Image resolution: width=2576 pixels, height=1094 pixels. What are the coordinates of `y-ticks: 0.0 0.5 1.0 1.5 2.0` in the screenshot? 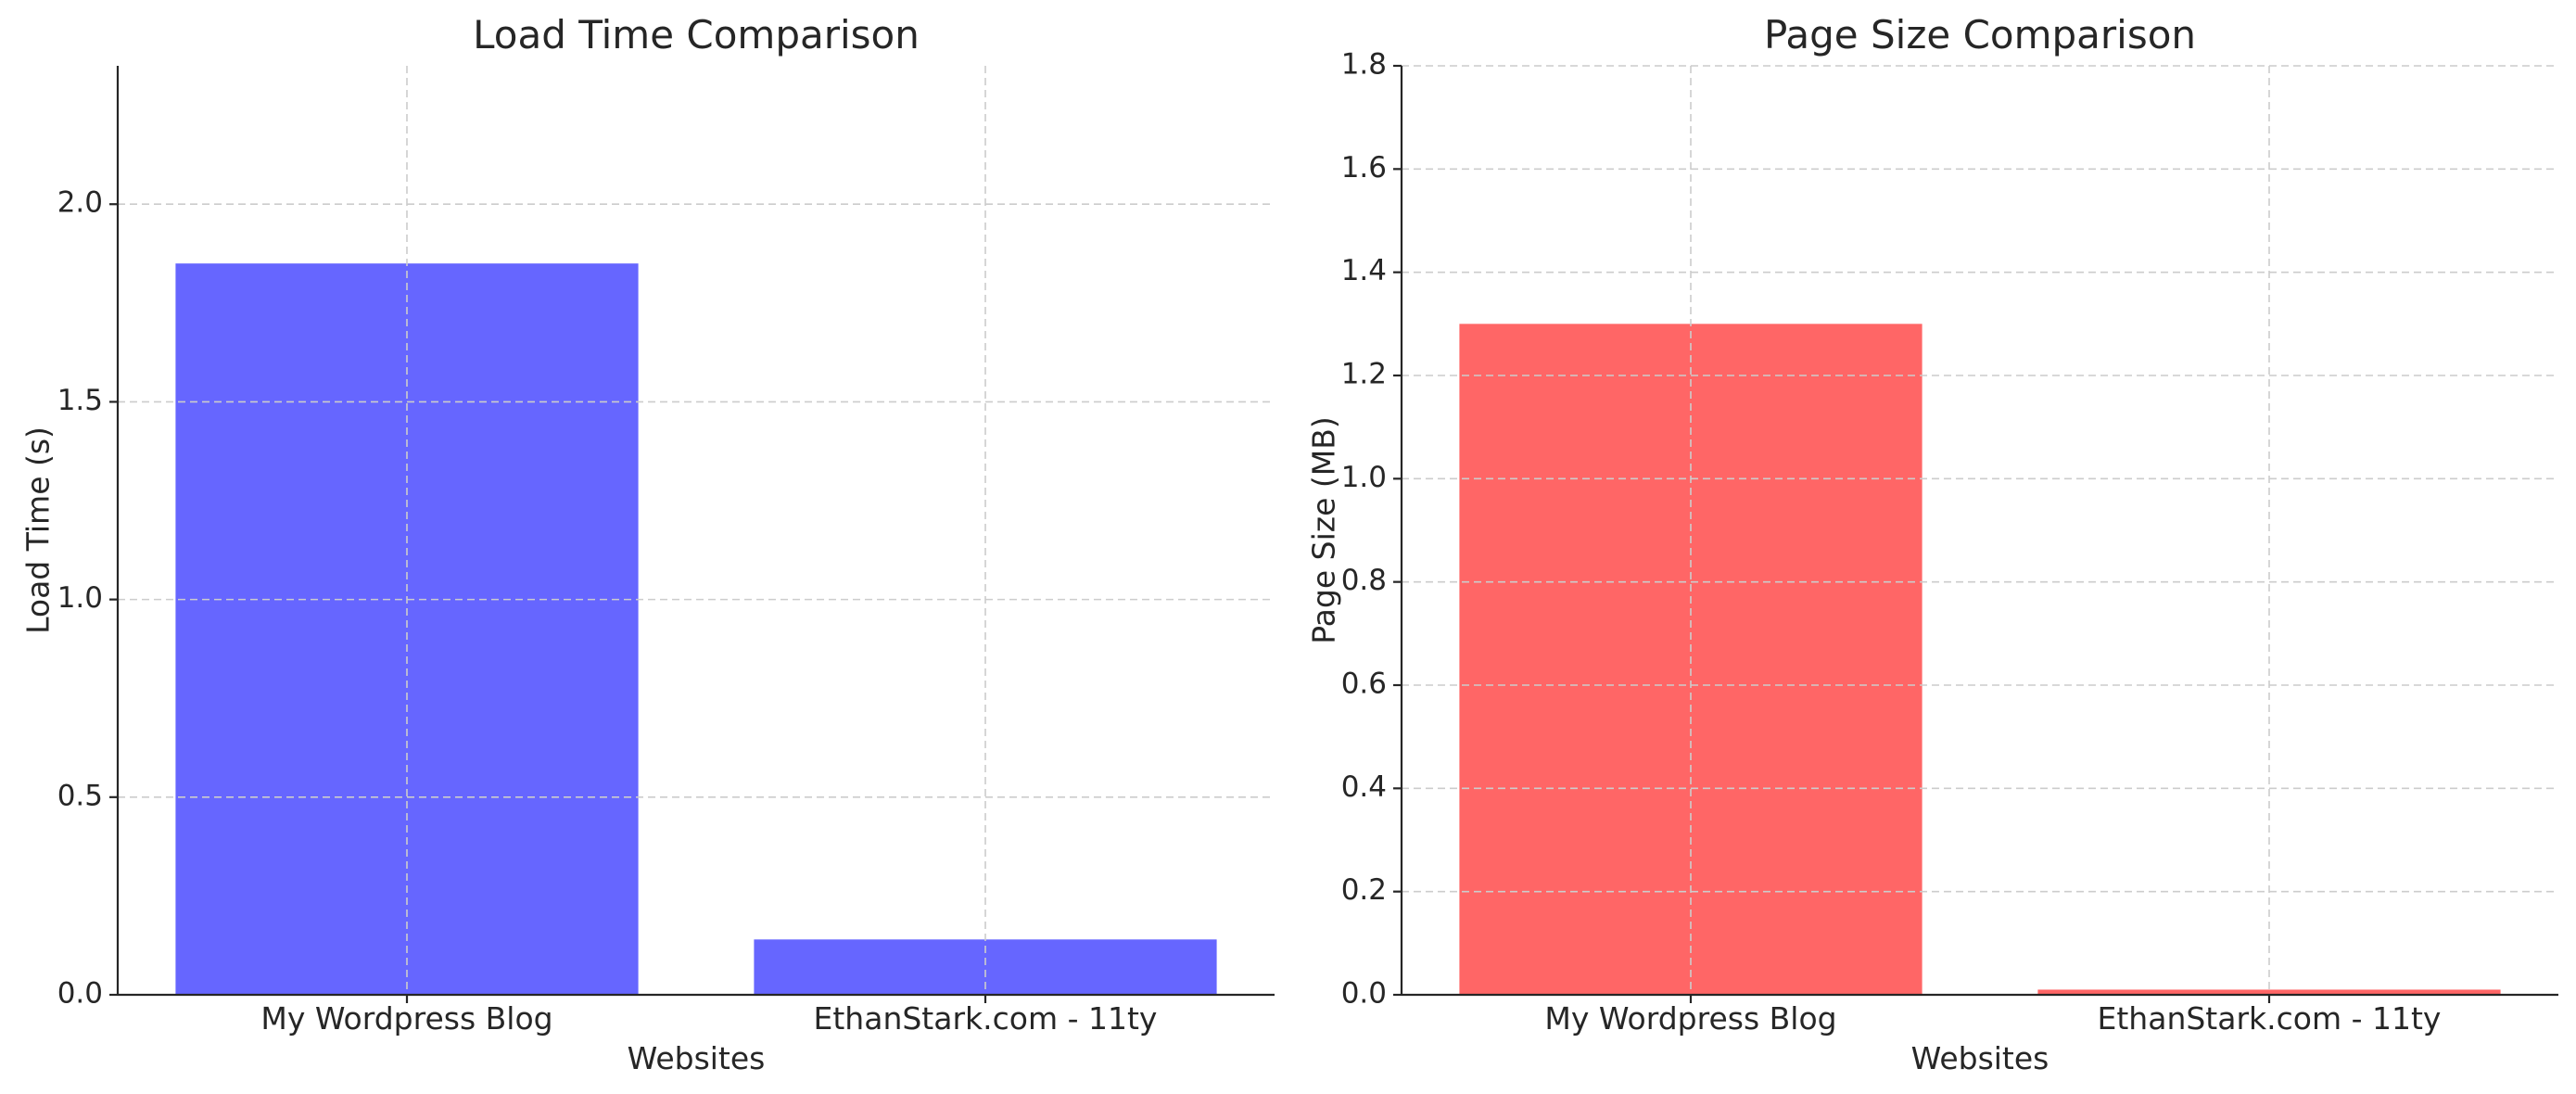 It's located at (87, 598).